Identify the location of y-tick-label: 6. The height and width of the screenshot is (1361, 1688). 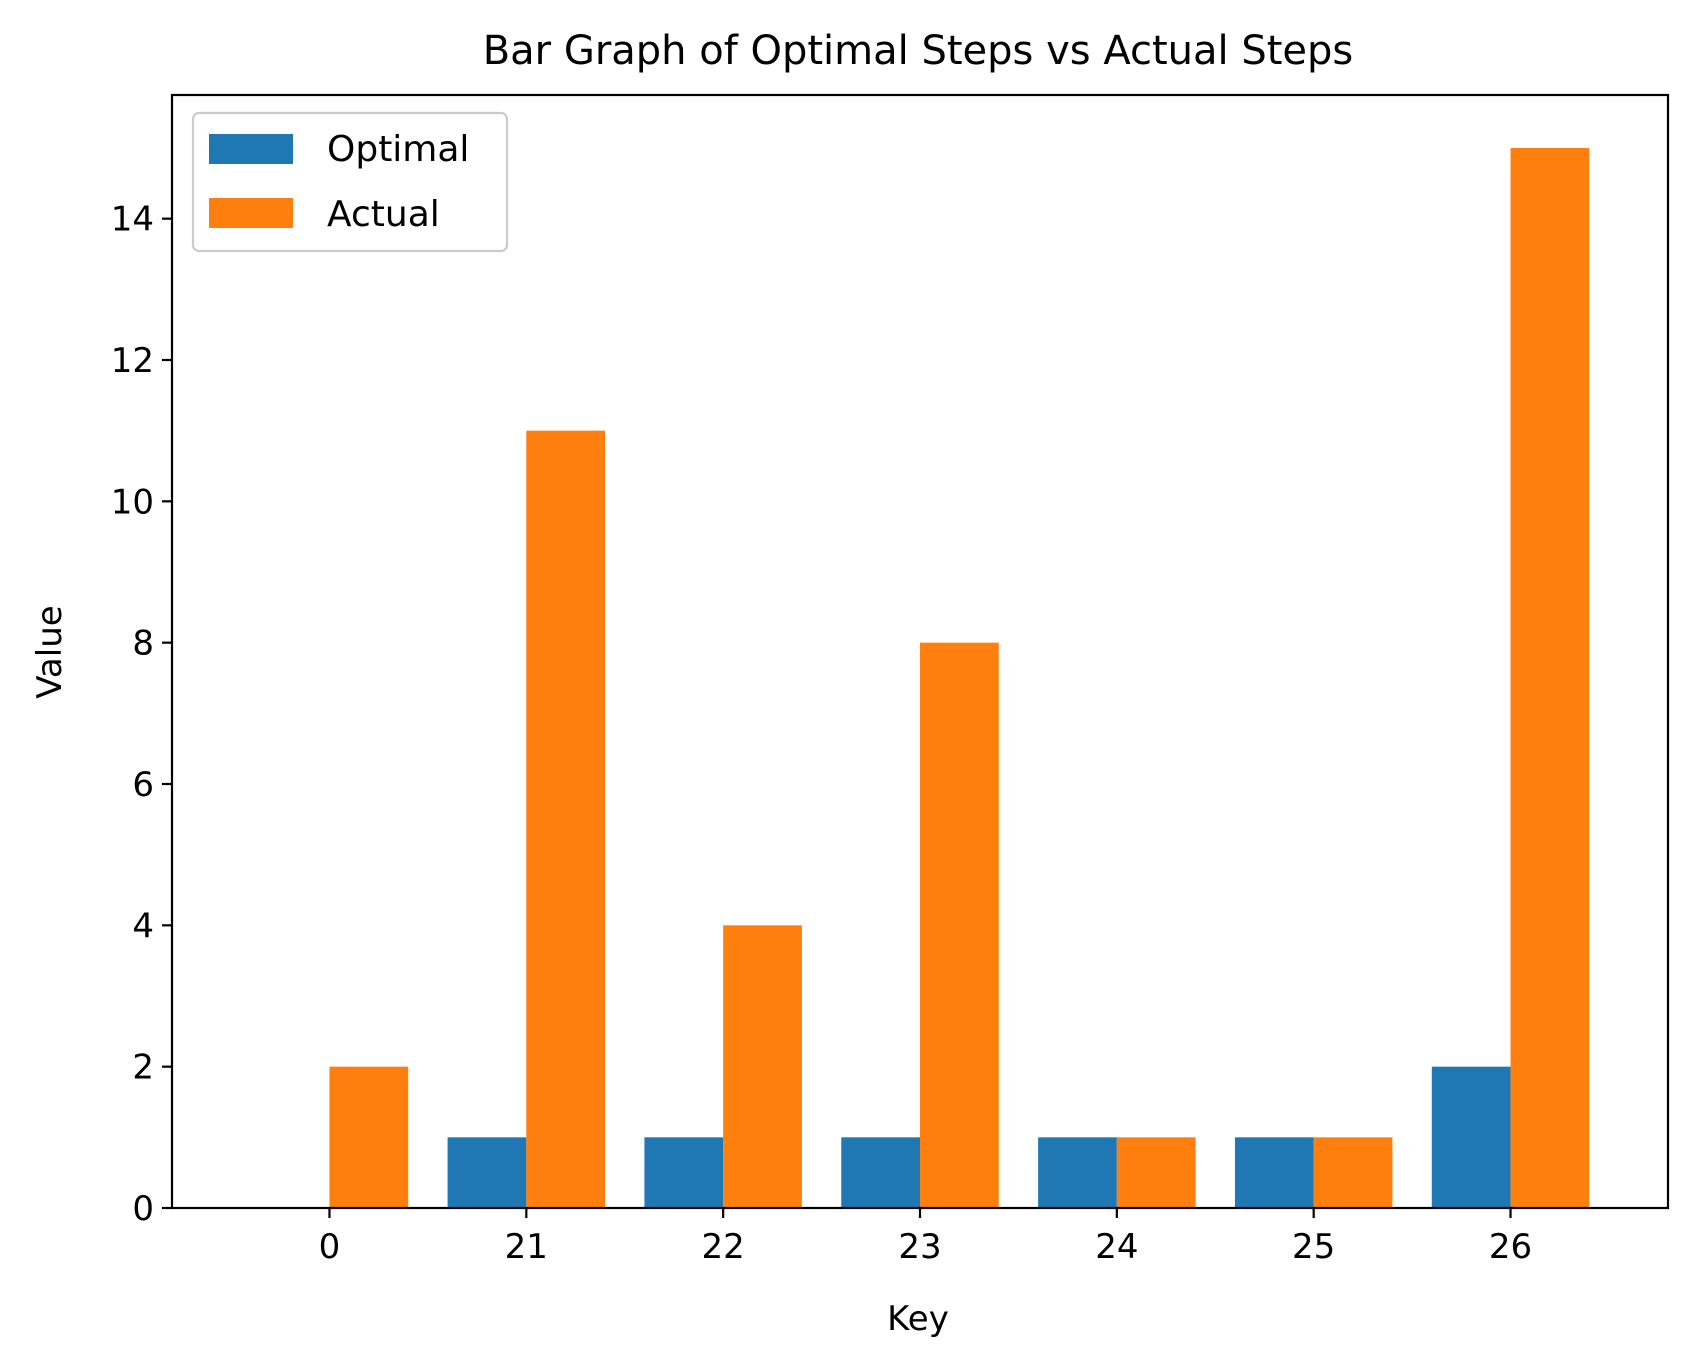
(143, 785).